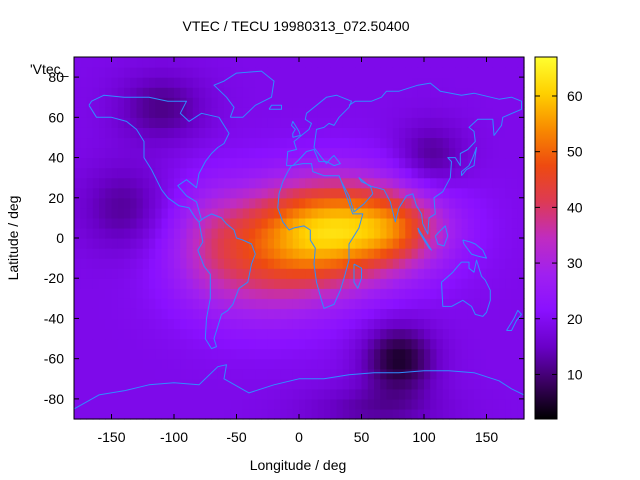  I want to click on y-tick-label: 20, so click(56, 198).